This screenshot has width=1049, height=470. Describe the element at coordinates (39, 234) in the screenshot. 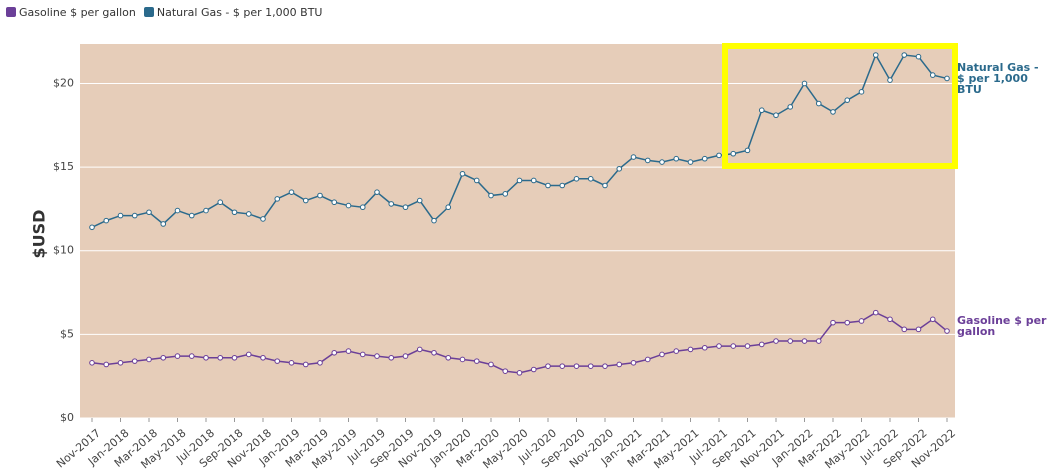

I see `y-axis-label: $USD` at that location.